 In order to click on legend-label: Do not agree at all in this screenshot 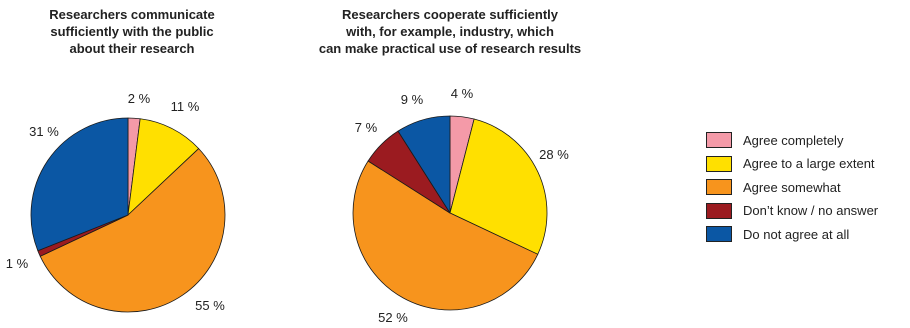, I will do `click(796, 234)`.